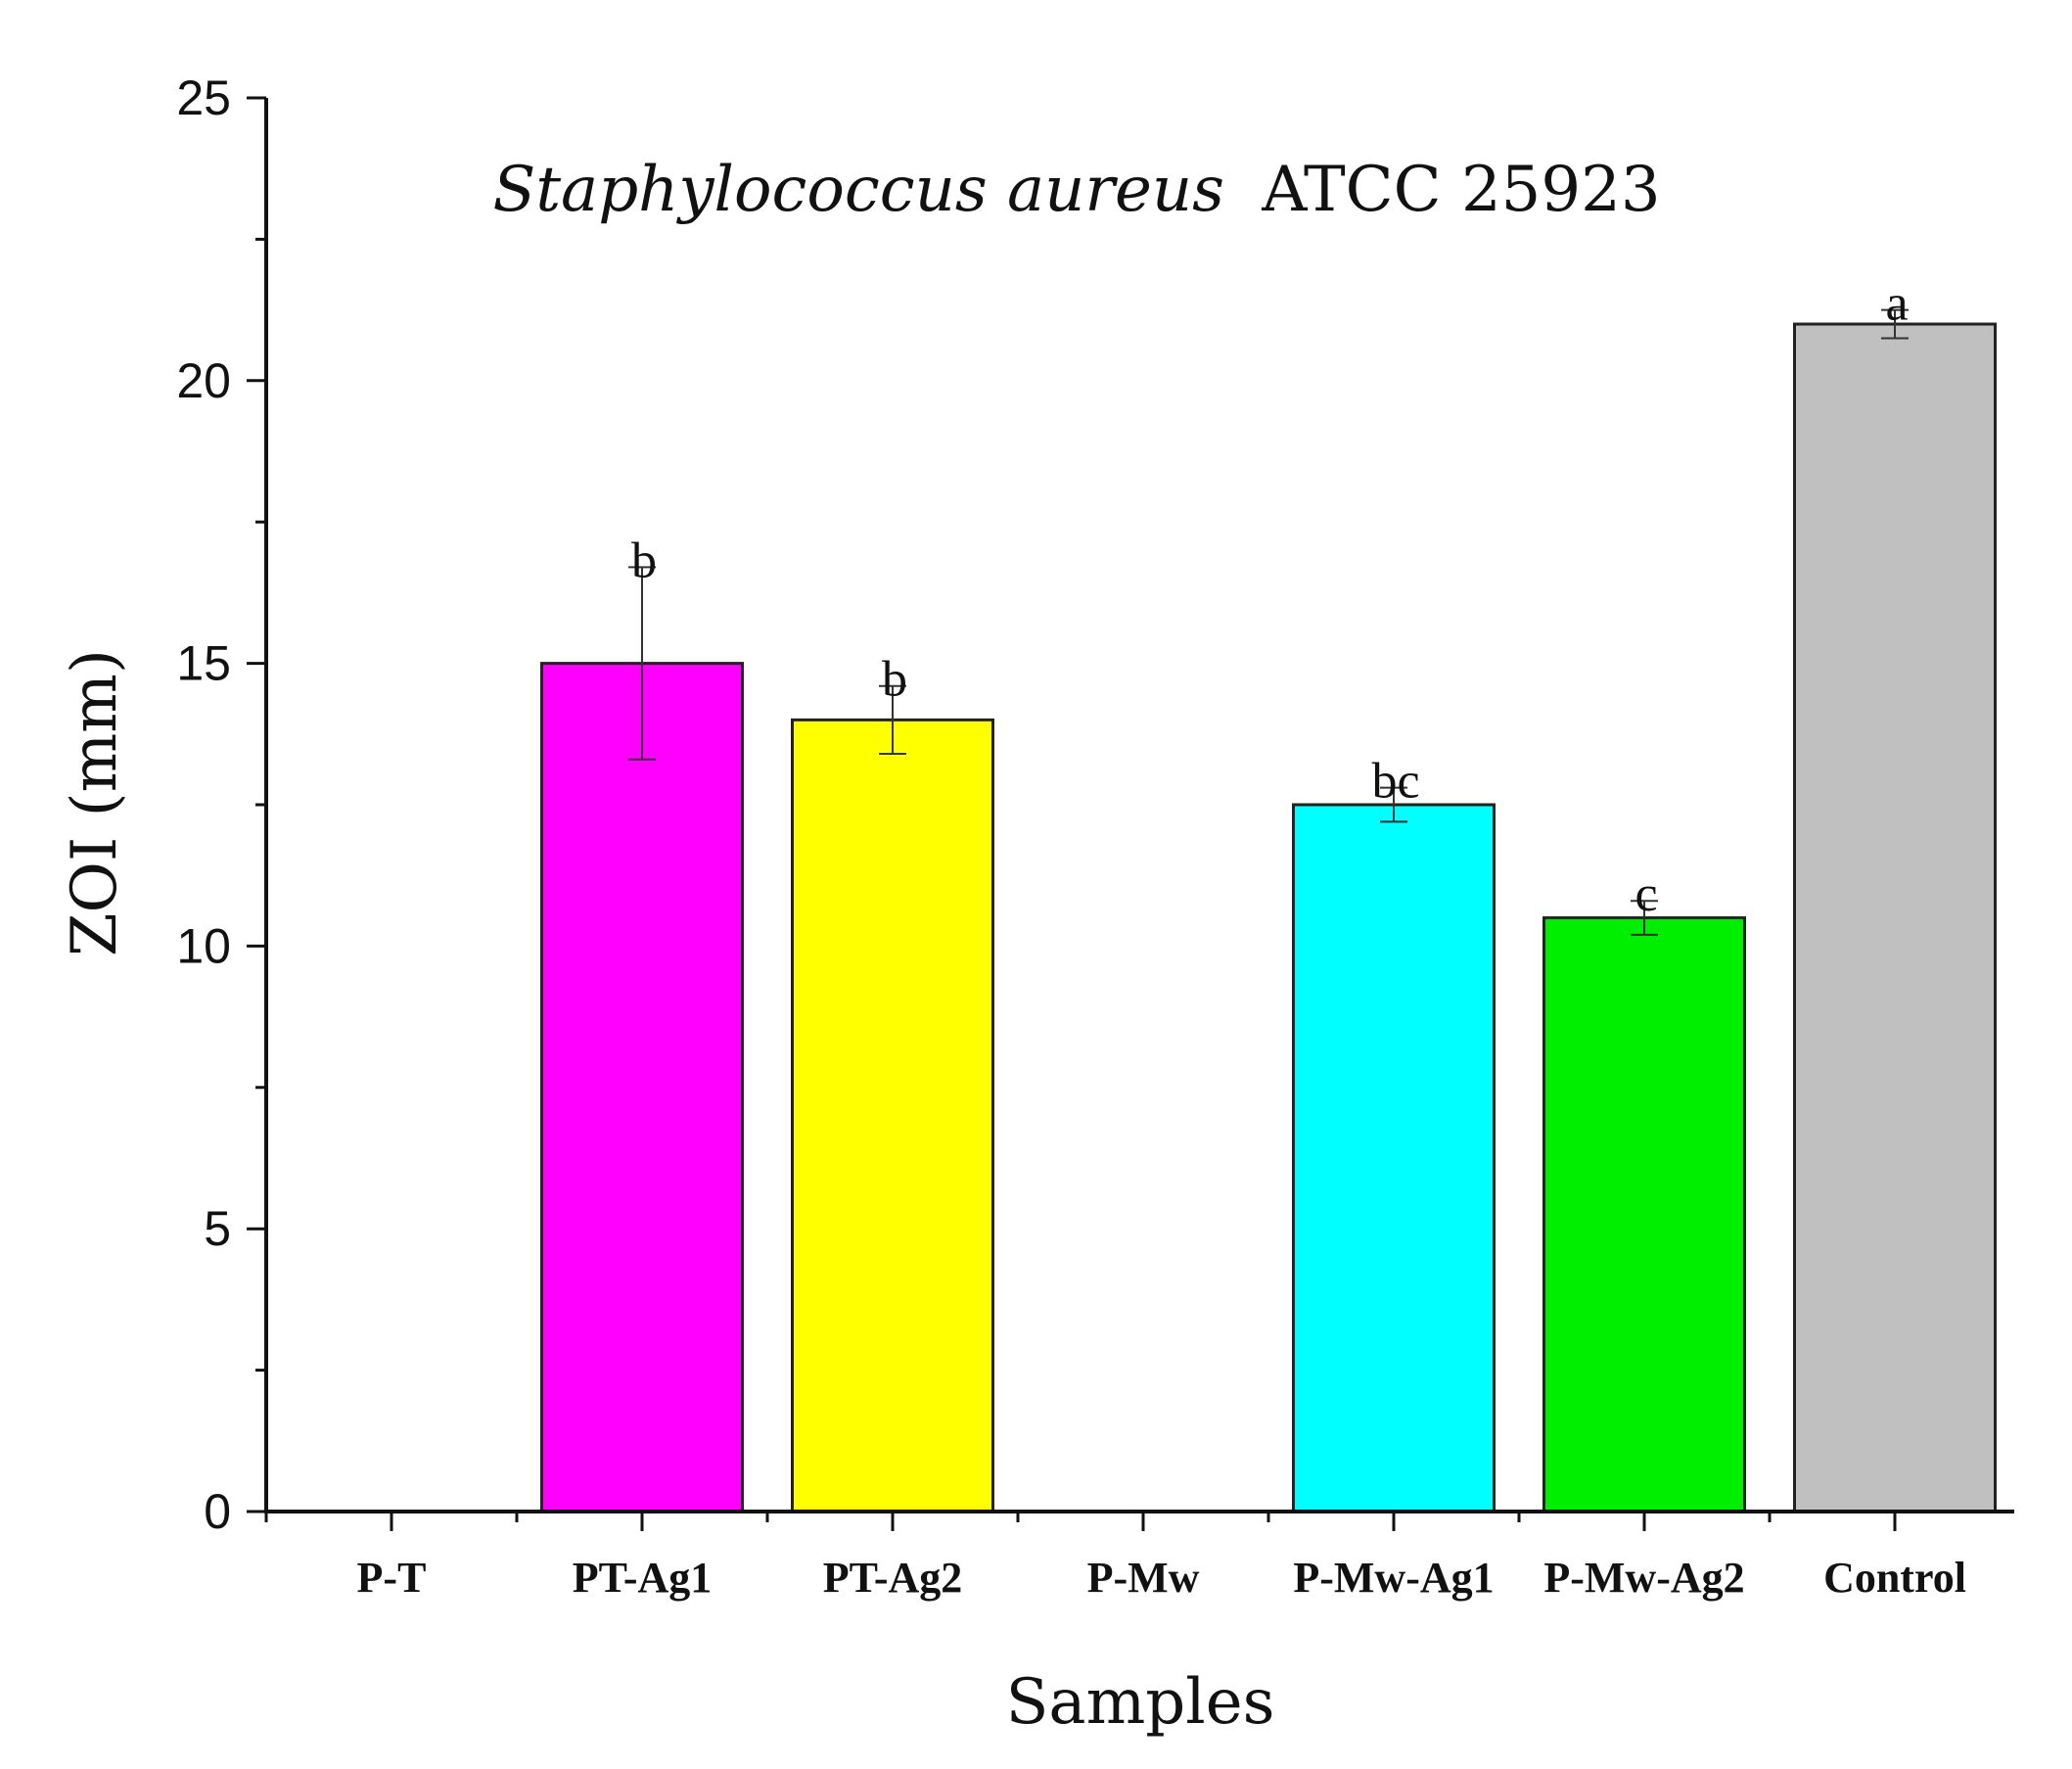 This screenshot has width=2072, height=1769. Describe the element at coordinates (1143, 1578) in the screenshot. I see `x-tick-label-P-Mw: P-Mw` at that location.